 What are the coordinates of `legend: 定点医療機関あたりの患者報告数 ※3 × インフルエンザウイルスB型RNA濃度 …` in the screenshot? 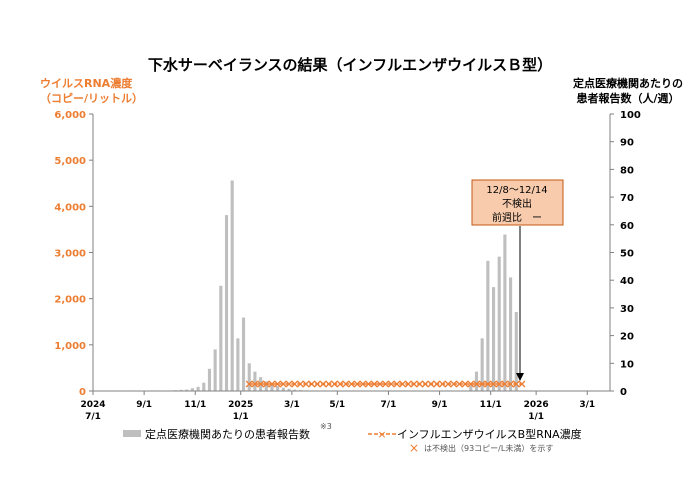 It's located at (352, 438).